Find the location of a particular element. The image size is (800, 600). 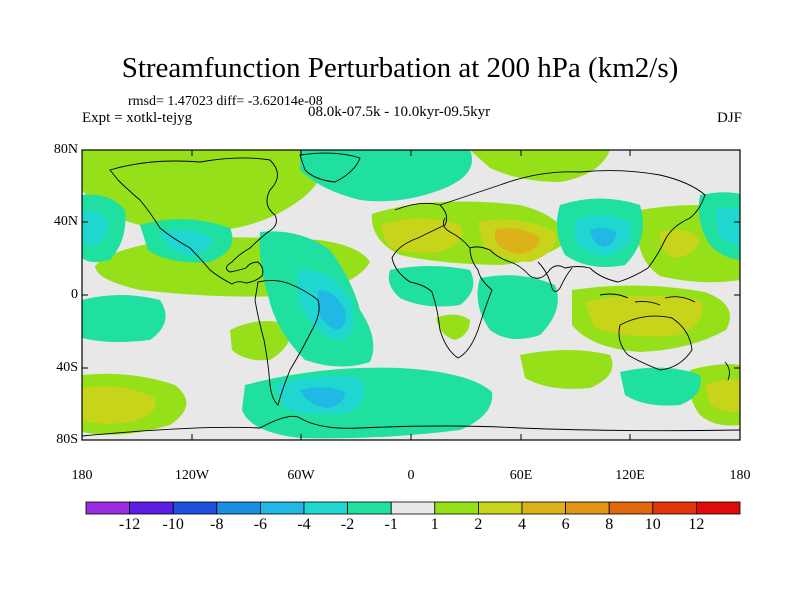

pos-pacific-east-core is located at coordinates (679, 243).